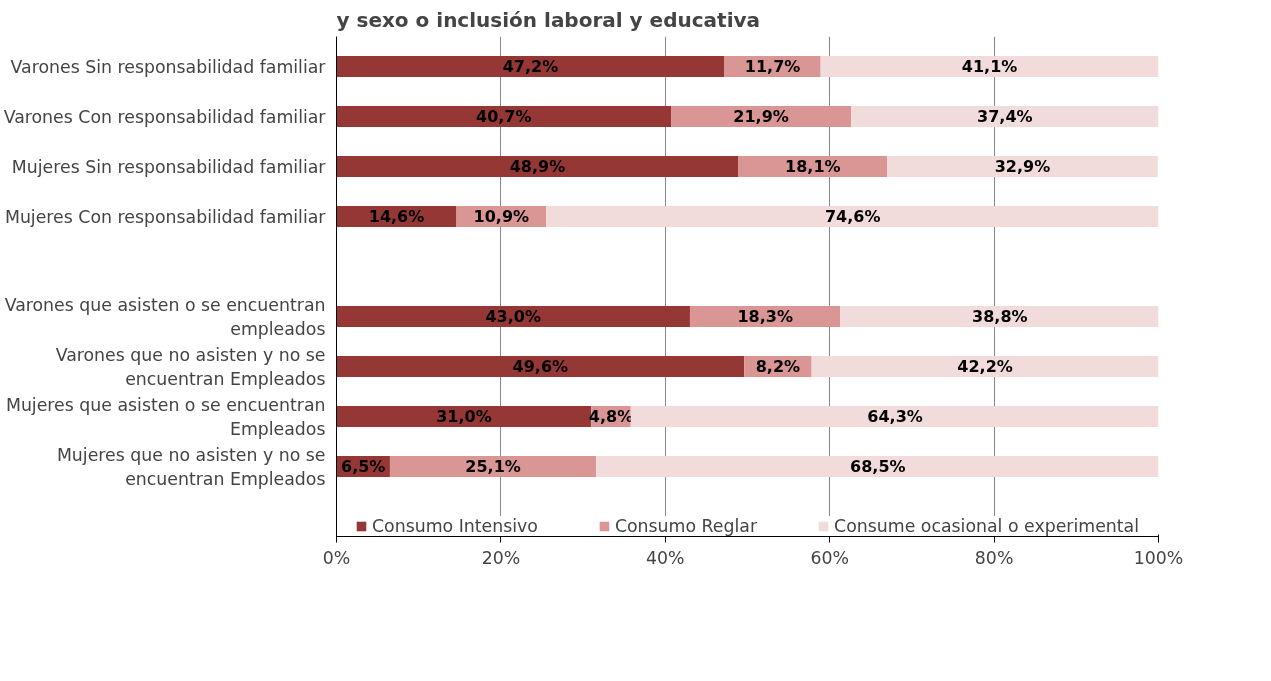 The width and height of the screenshot is (1271, 681). I want to click on data-label: 21,9%, so click(761, 116).